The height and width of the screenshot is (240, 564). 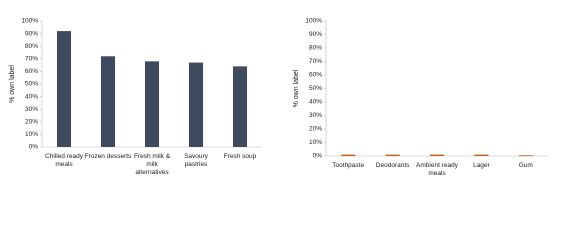 I want to click on x-tick-label: Ambient ready meals, so click(x=437, y=169).